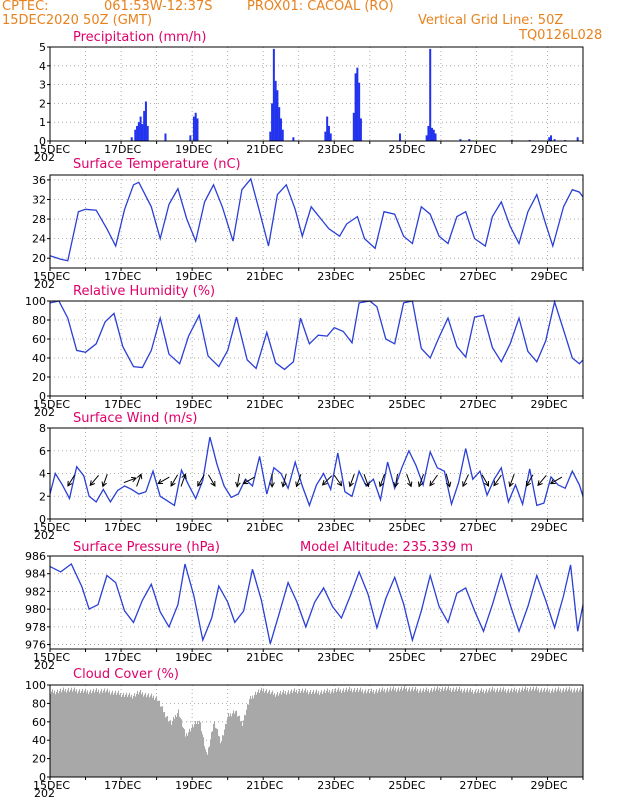 The width and height of the screenshot is (618, 800). What do you see at coordinates (35, 645) in the screenshot?
I see `y-tick-label: 976` at bounding box center [35, 645].